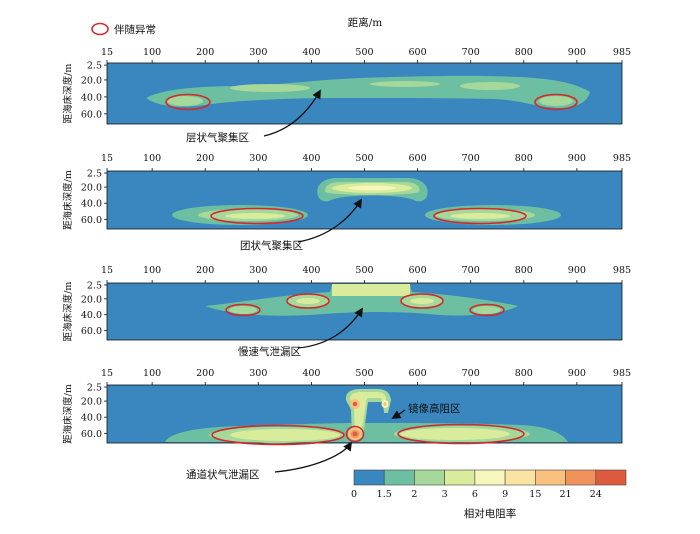 The image size is (700, 534). Describe the element at coordinates (271, 245) in the screenshot. I see `panel-2-annotation-text: 团状气聚集区` at that location.